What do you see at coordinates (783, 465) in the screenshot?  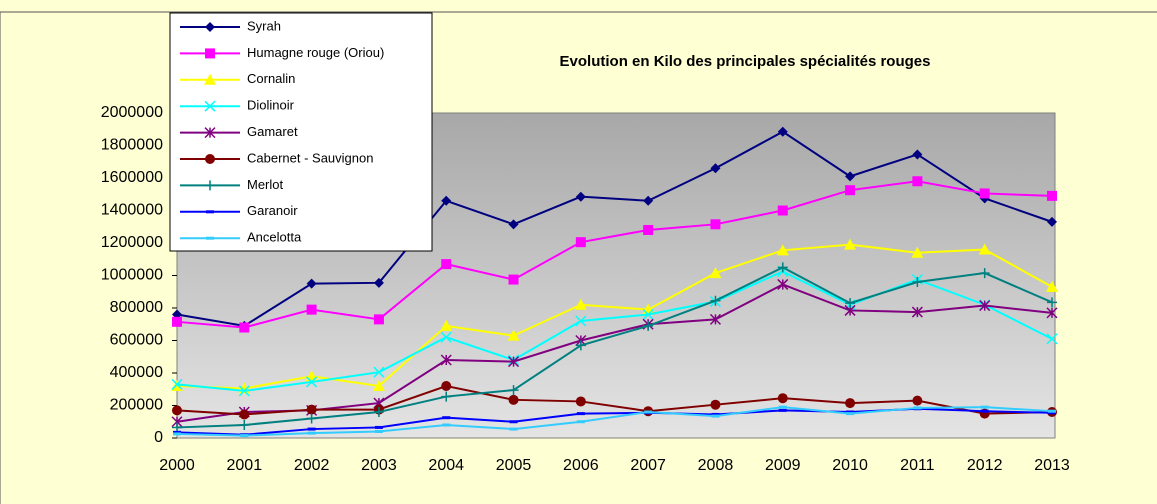 I see `x-tick-label: 2009` at bounding box center [783, 465].